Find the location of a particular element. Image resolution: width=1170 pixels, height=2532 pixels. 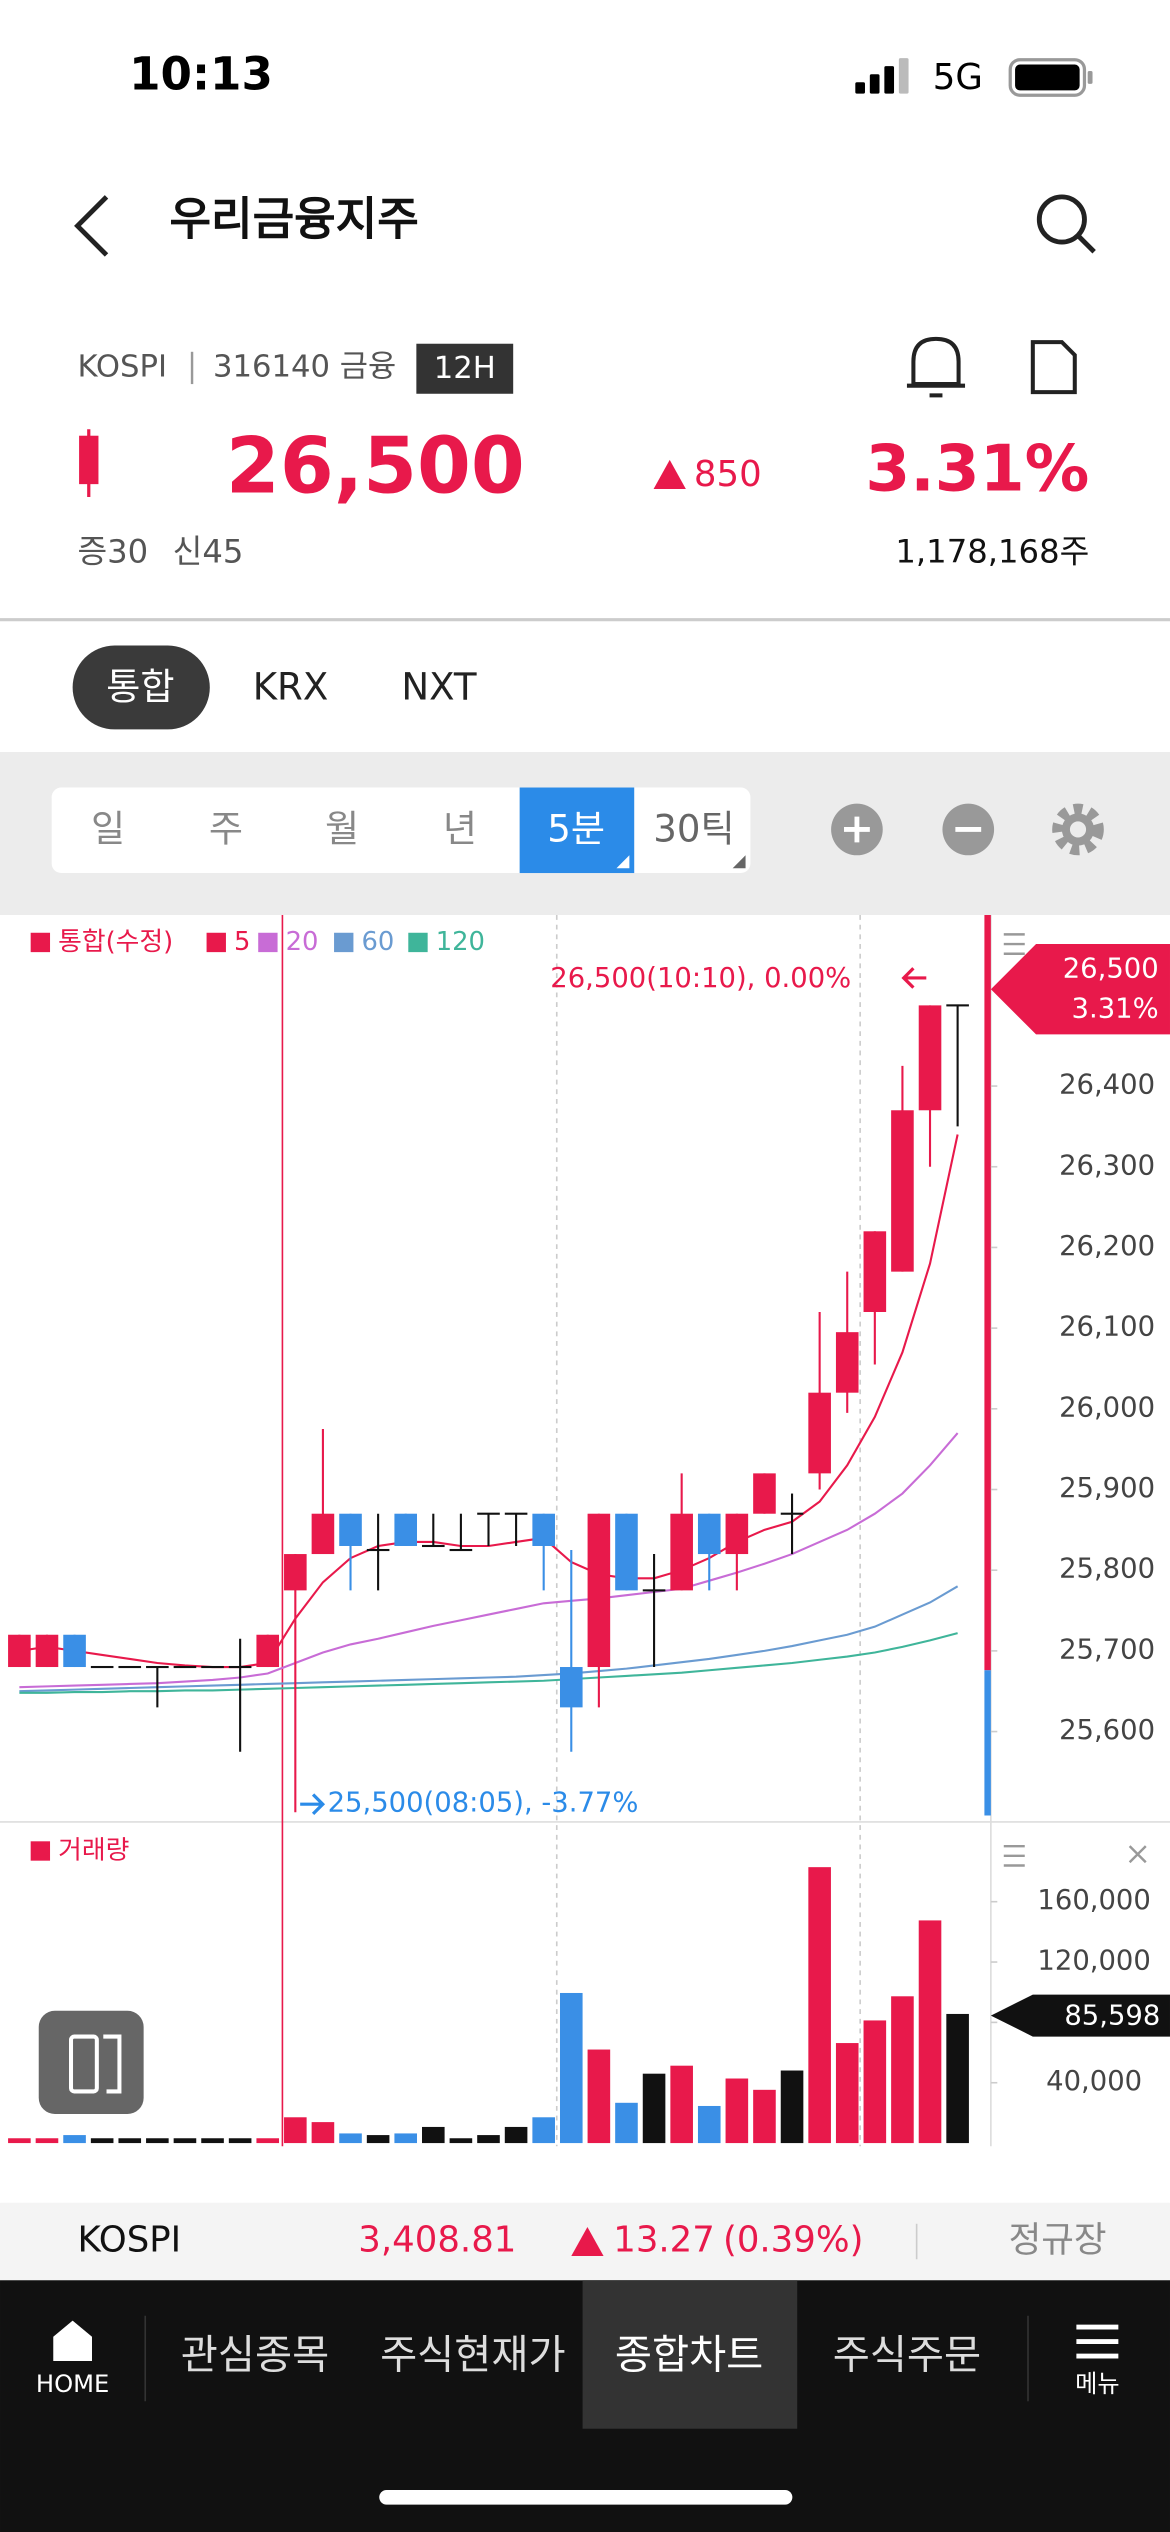

price-tag is located at coordinates (1080, 989).